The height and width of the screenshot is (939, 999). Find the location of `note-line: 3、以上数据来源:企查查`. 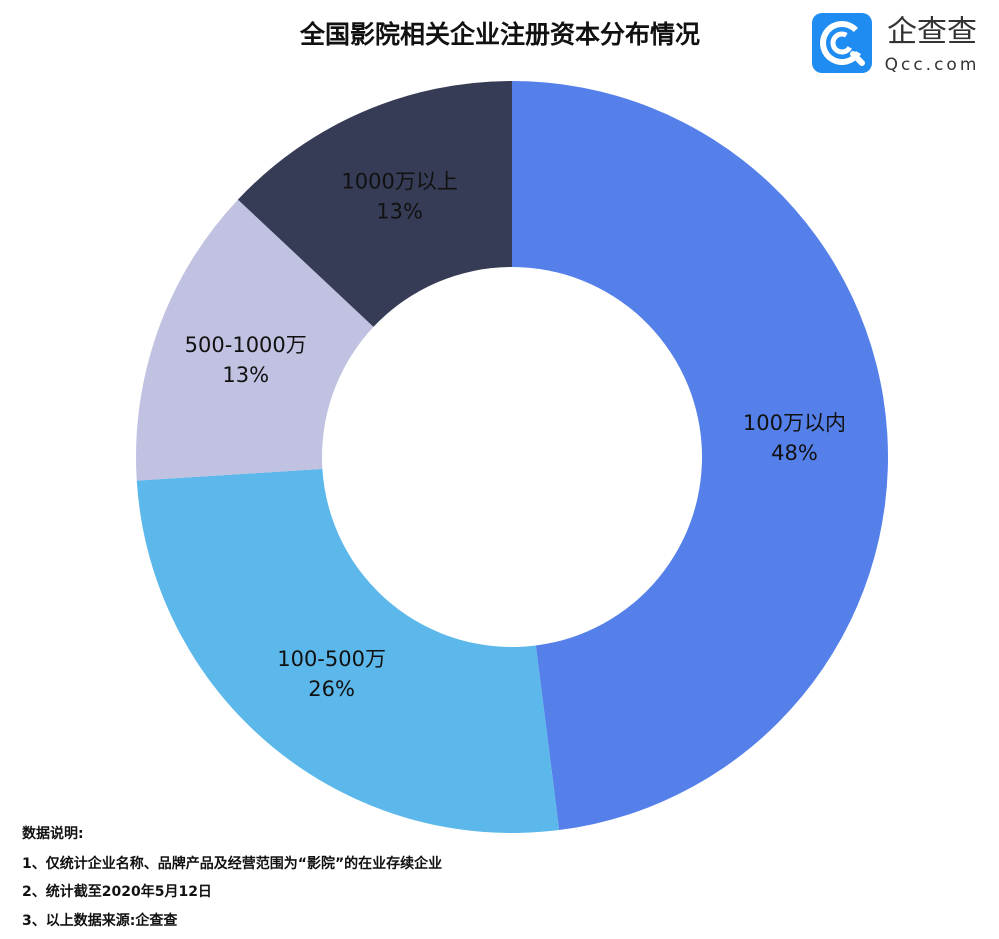

note-line: 3、以上数据来源:企查查 is located at coordinates (100, 920).